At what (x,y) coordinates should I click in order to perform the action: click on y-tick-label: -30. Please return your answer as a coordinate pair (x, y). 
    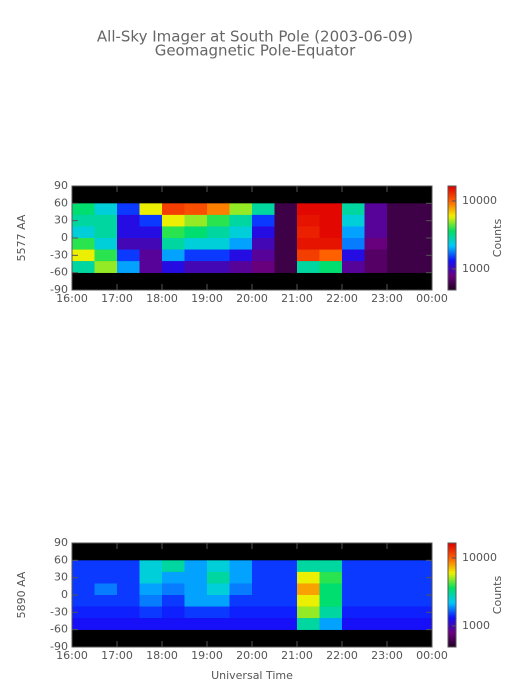
    Looking at the image, I should click on (59, 611).